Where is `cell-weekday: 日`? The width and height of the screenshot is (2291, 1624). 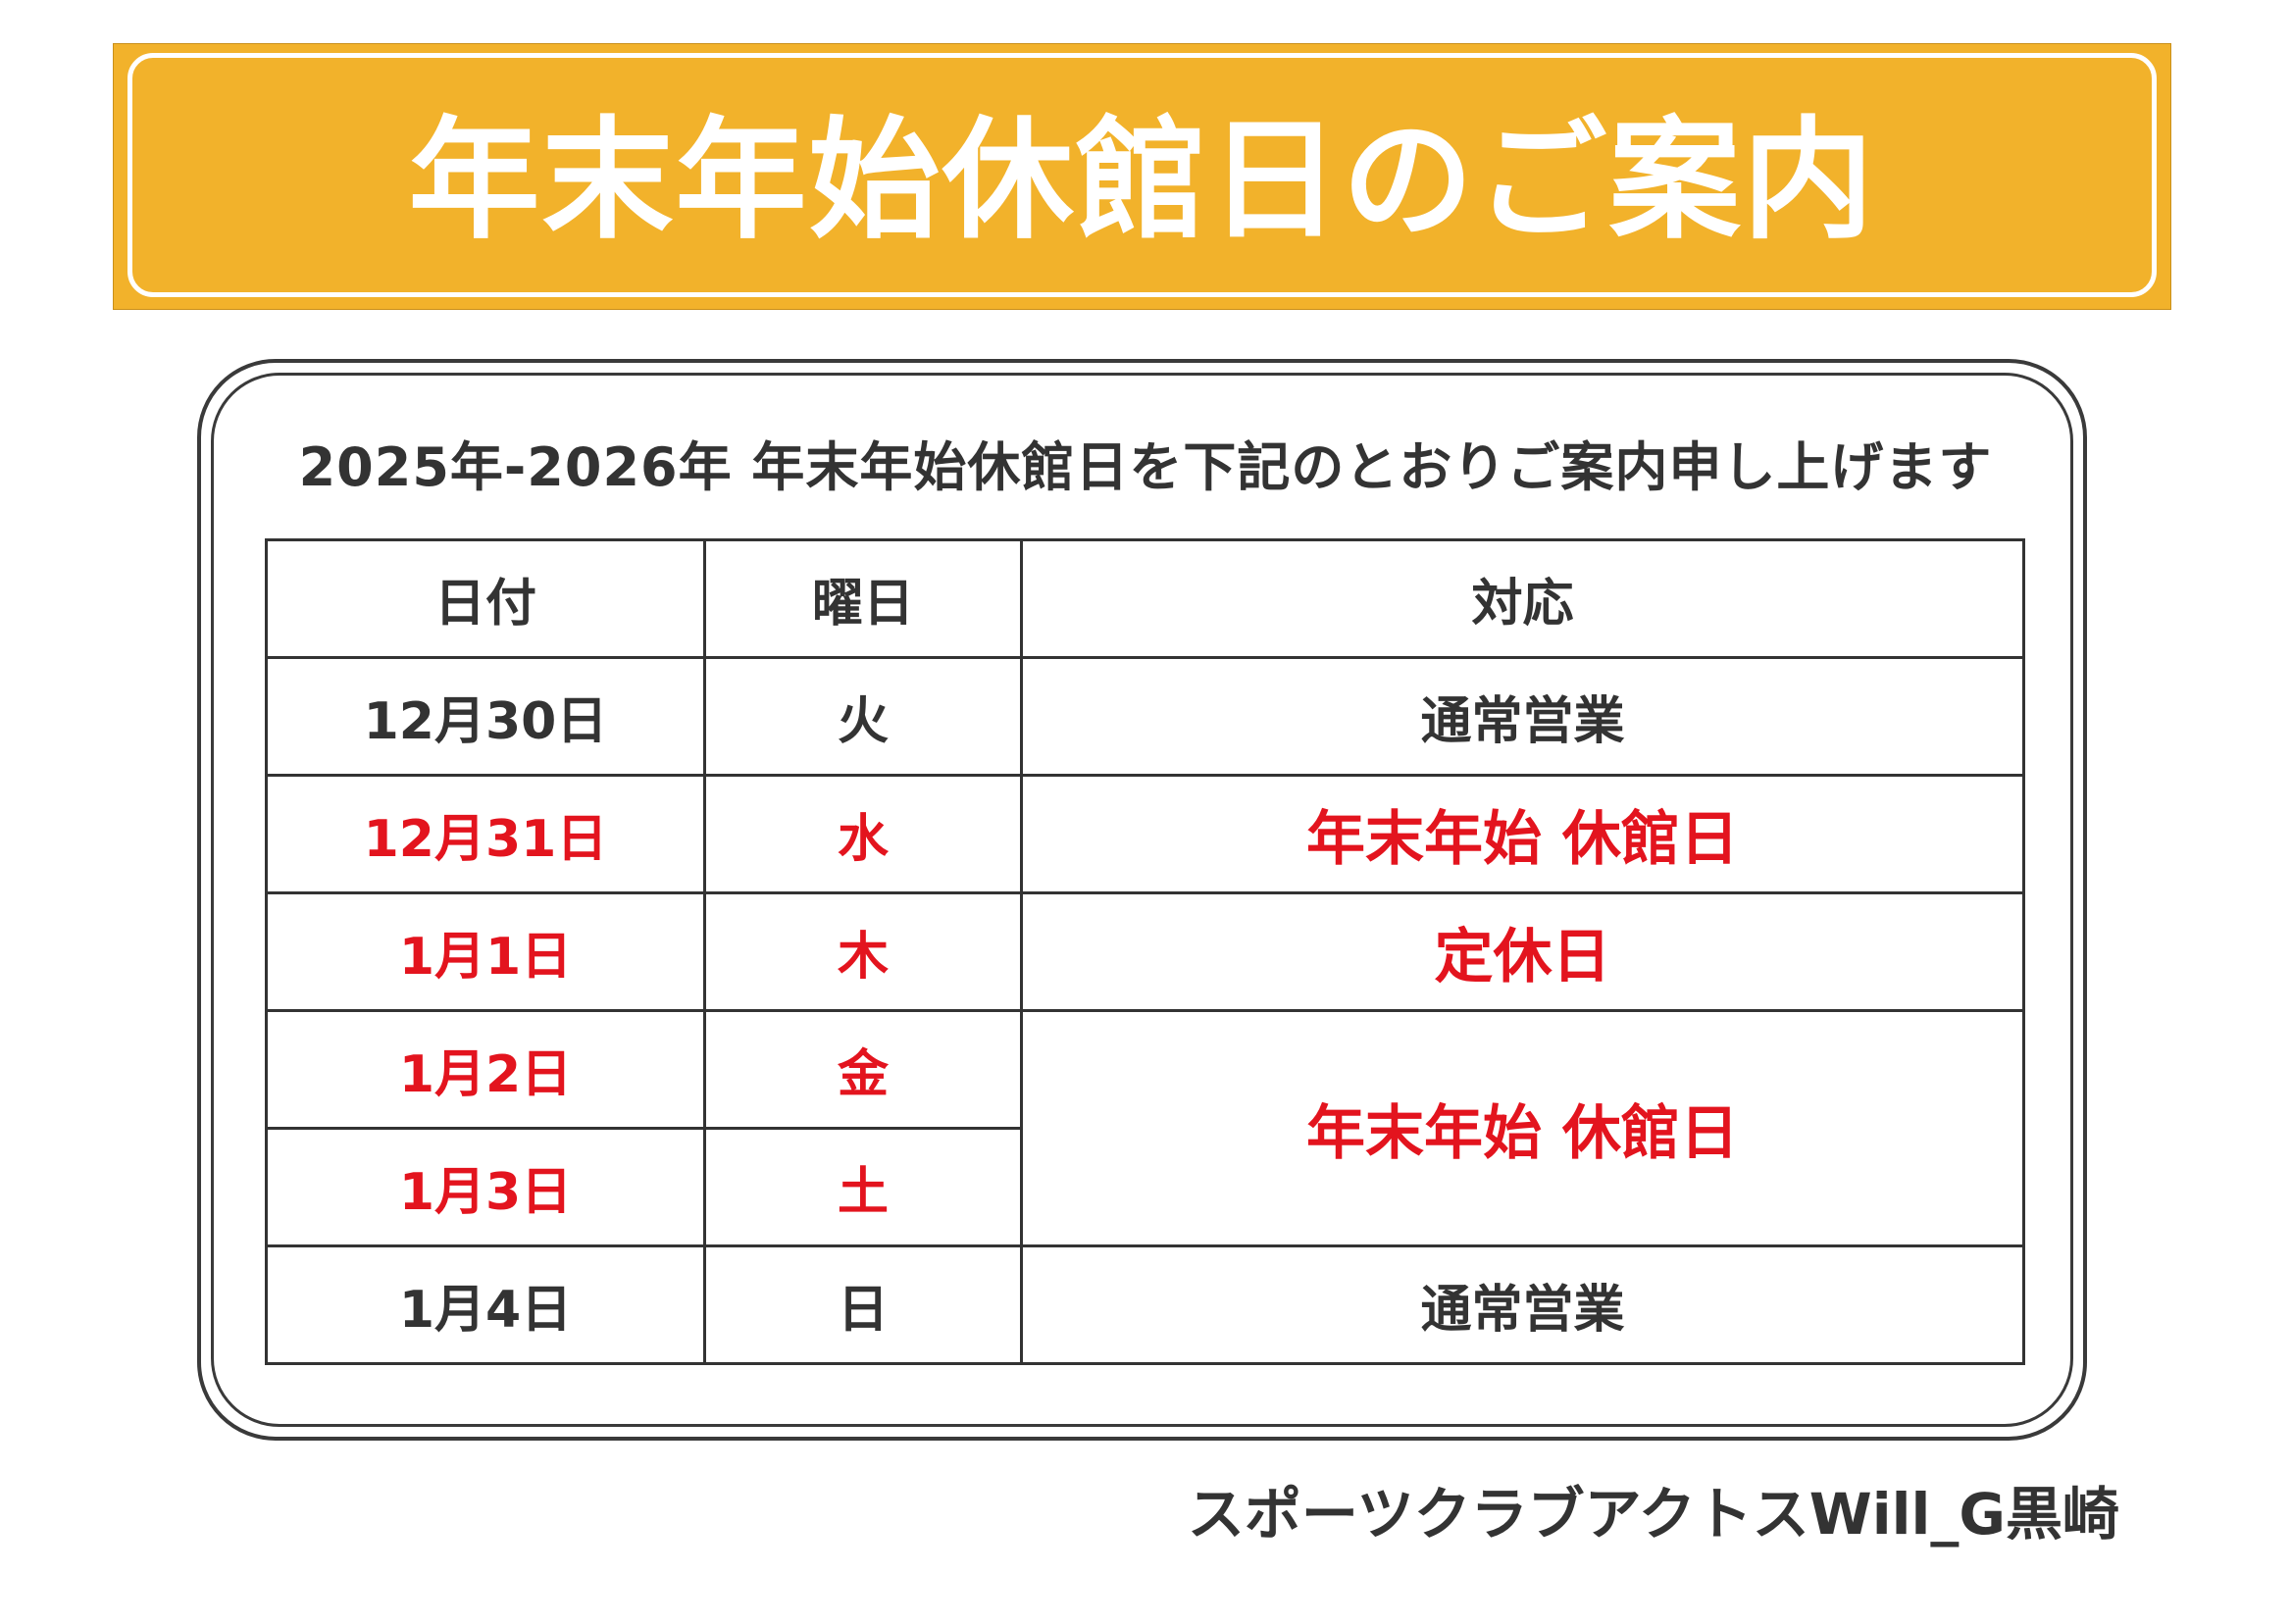
cell-weekday: 日 is located at coordinates (863, 1304).